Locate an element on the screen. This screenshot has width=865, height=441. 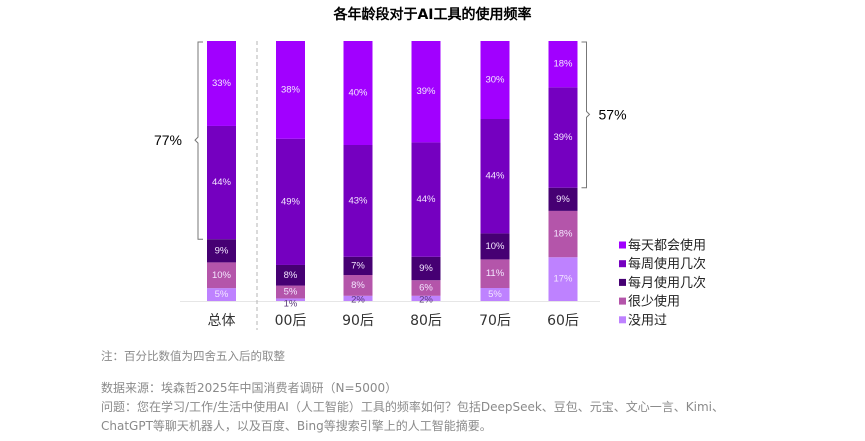
data-source: 数据来源：埃森哲2025年中国消费者调研（N=5000） is located at coordinates (249, 388).